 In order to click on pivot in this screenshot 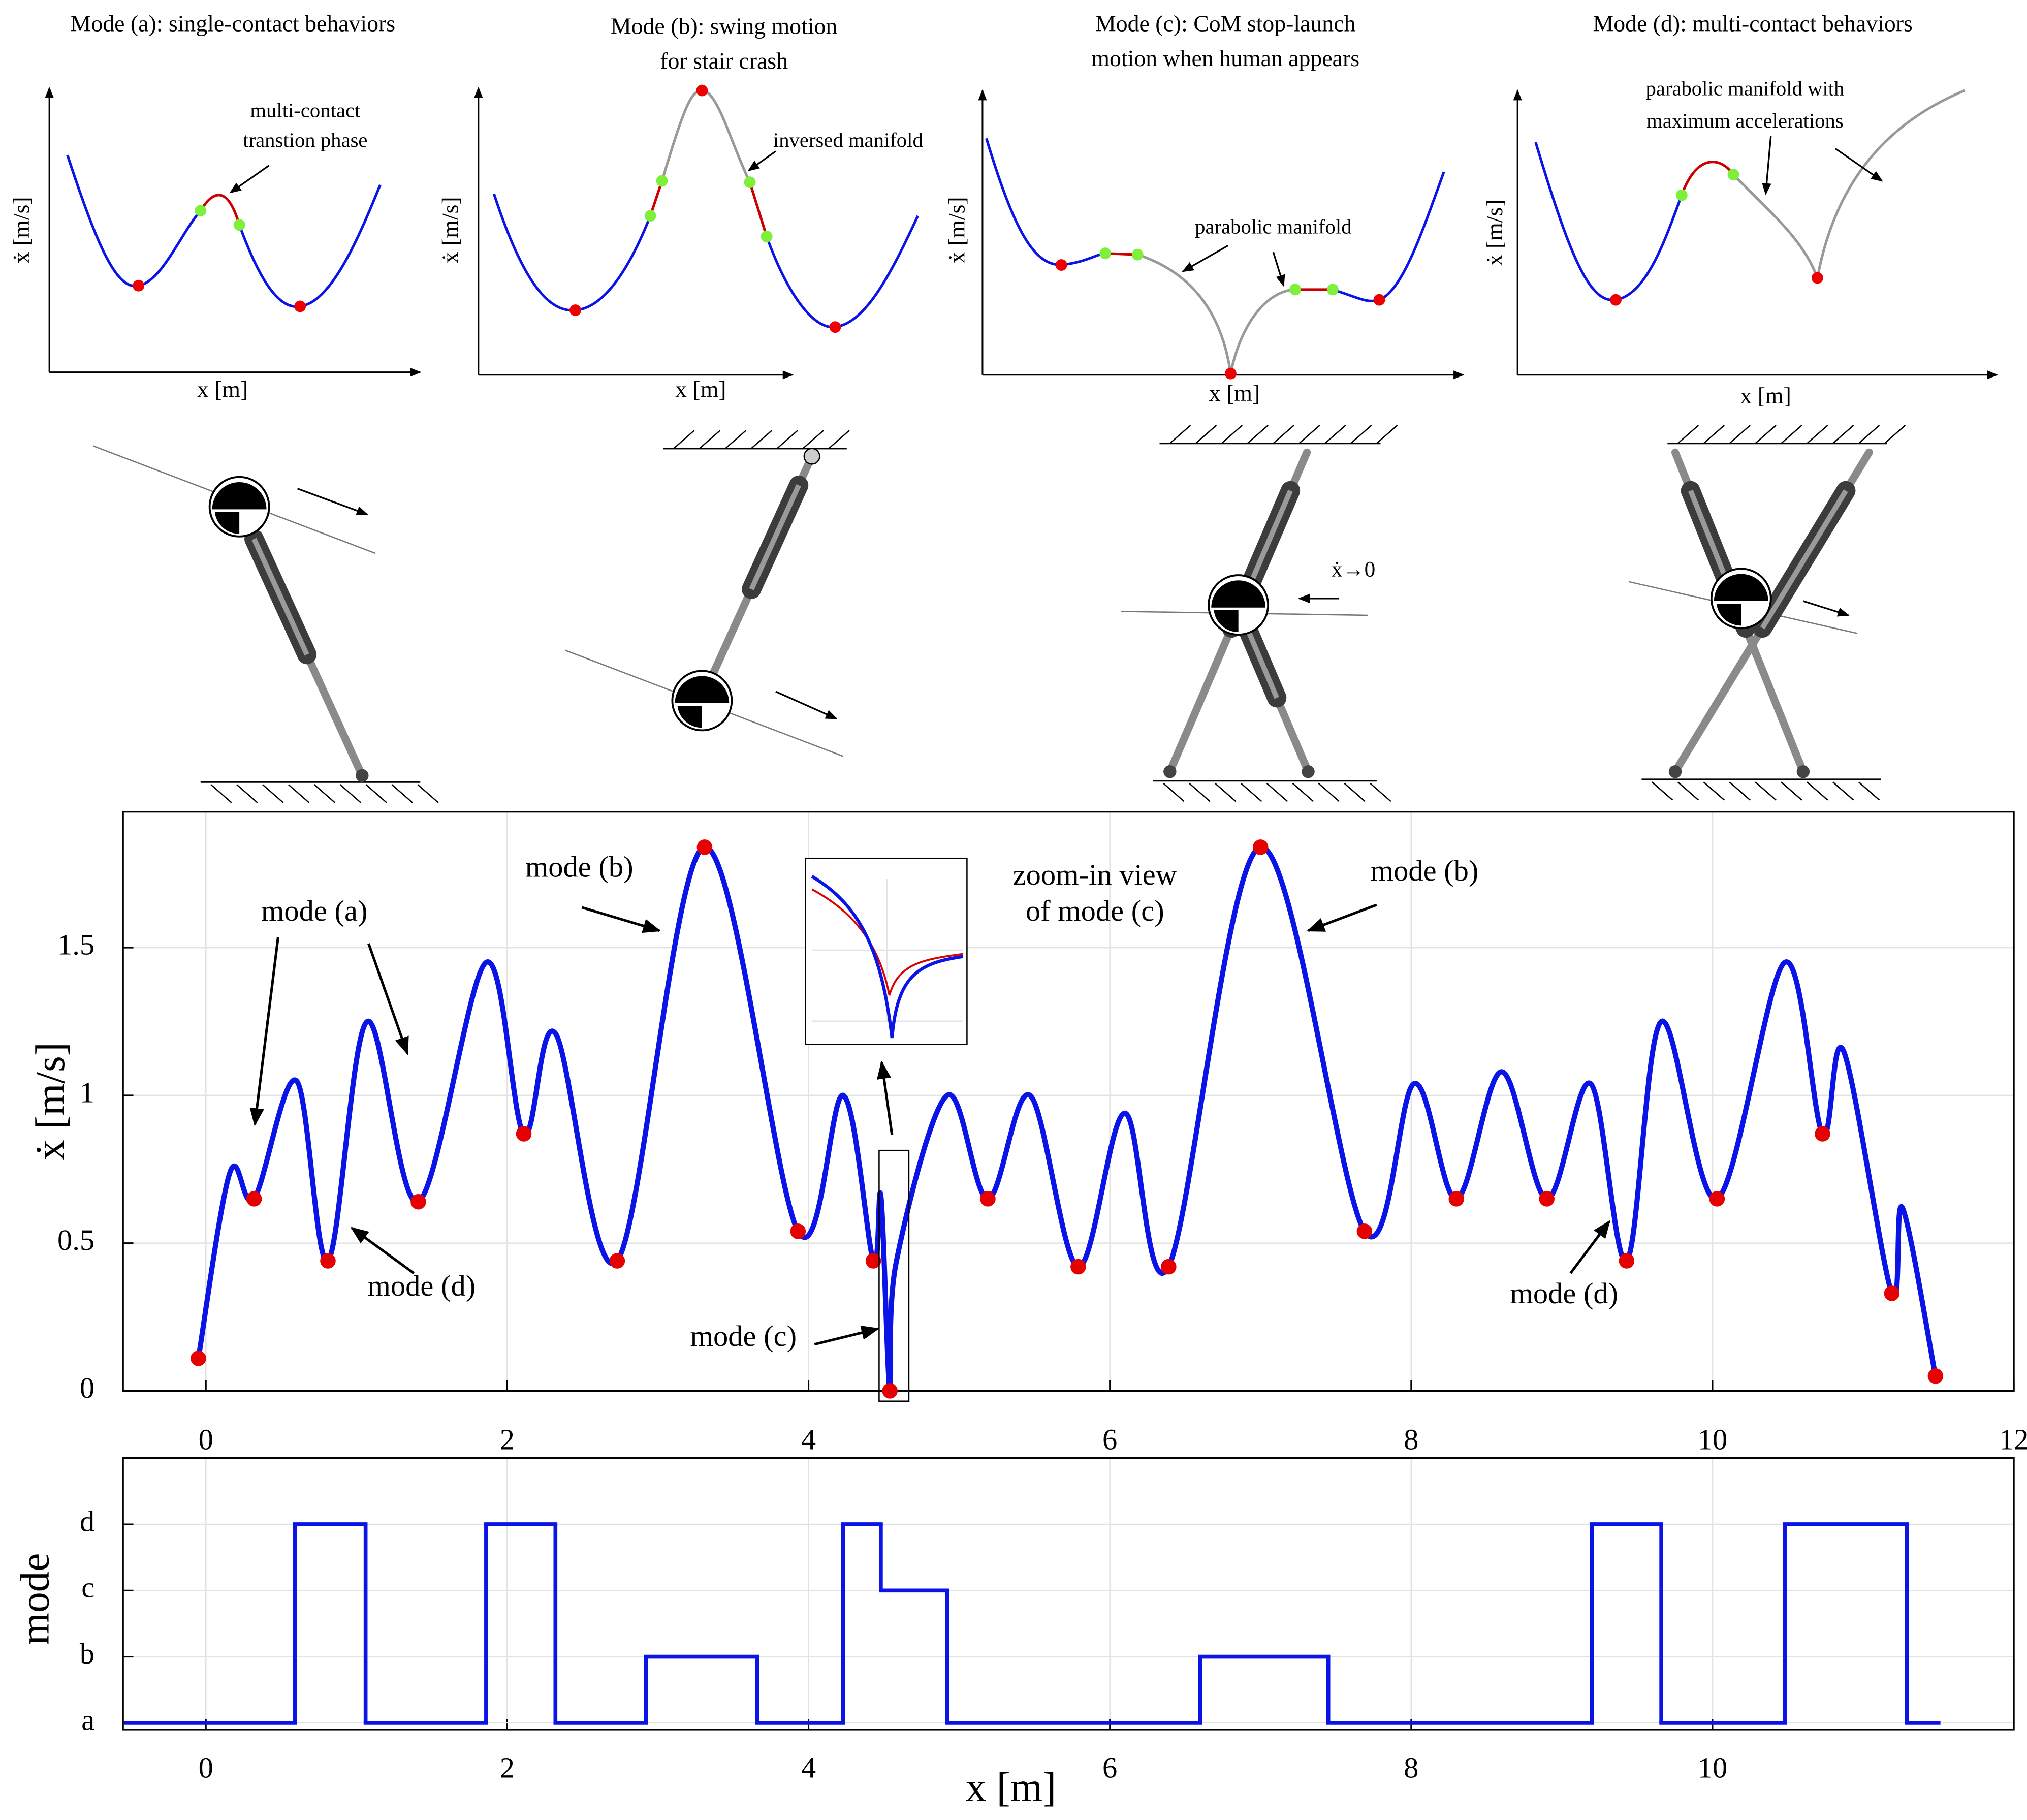, I will do `click(811, 456)`.